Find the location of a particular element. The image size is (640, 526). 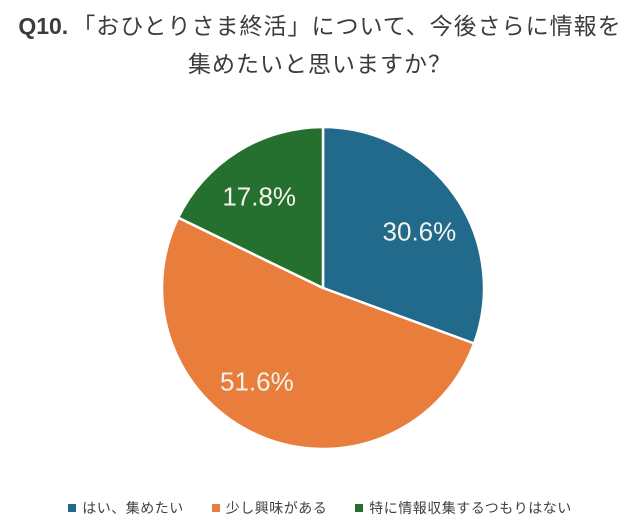

chart-title-line1-text: 「おひとりさま終活」について、今後さらに情報を is located at coordinates (347, 26).